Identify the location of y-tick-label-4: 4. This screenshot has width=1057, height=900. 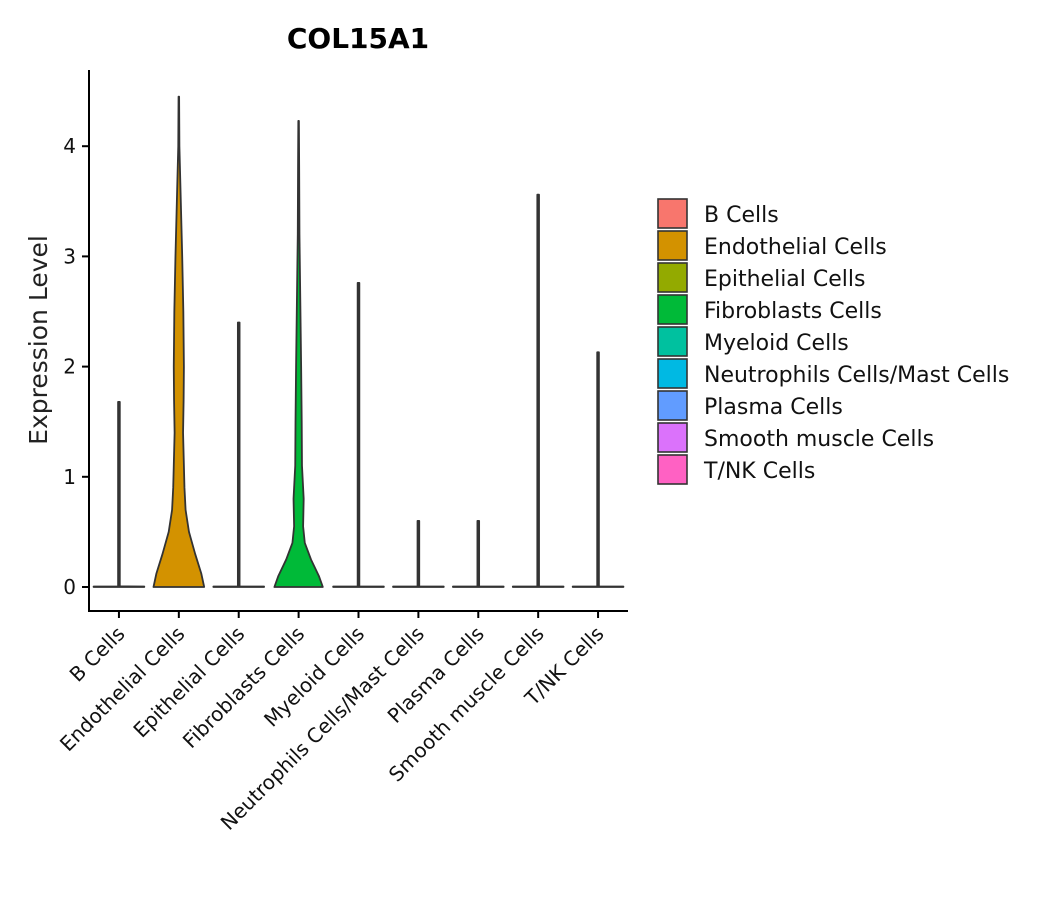
(69, 146).